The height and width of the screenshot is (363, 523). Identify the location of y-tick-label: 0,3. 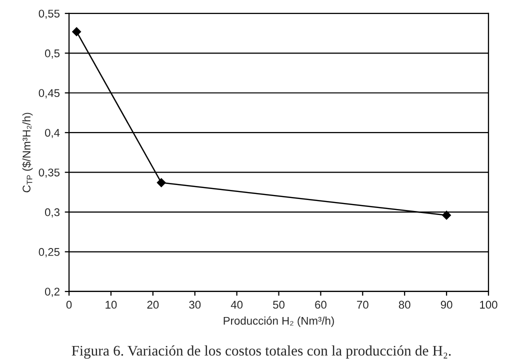
(52, 213).